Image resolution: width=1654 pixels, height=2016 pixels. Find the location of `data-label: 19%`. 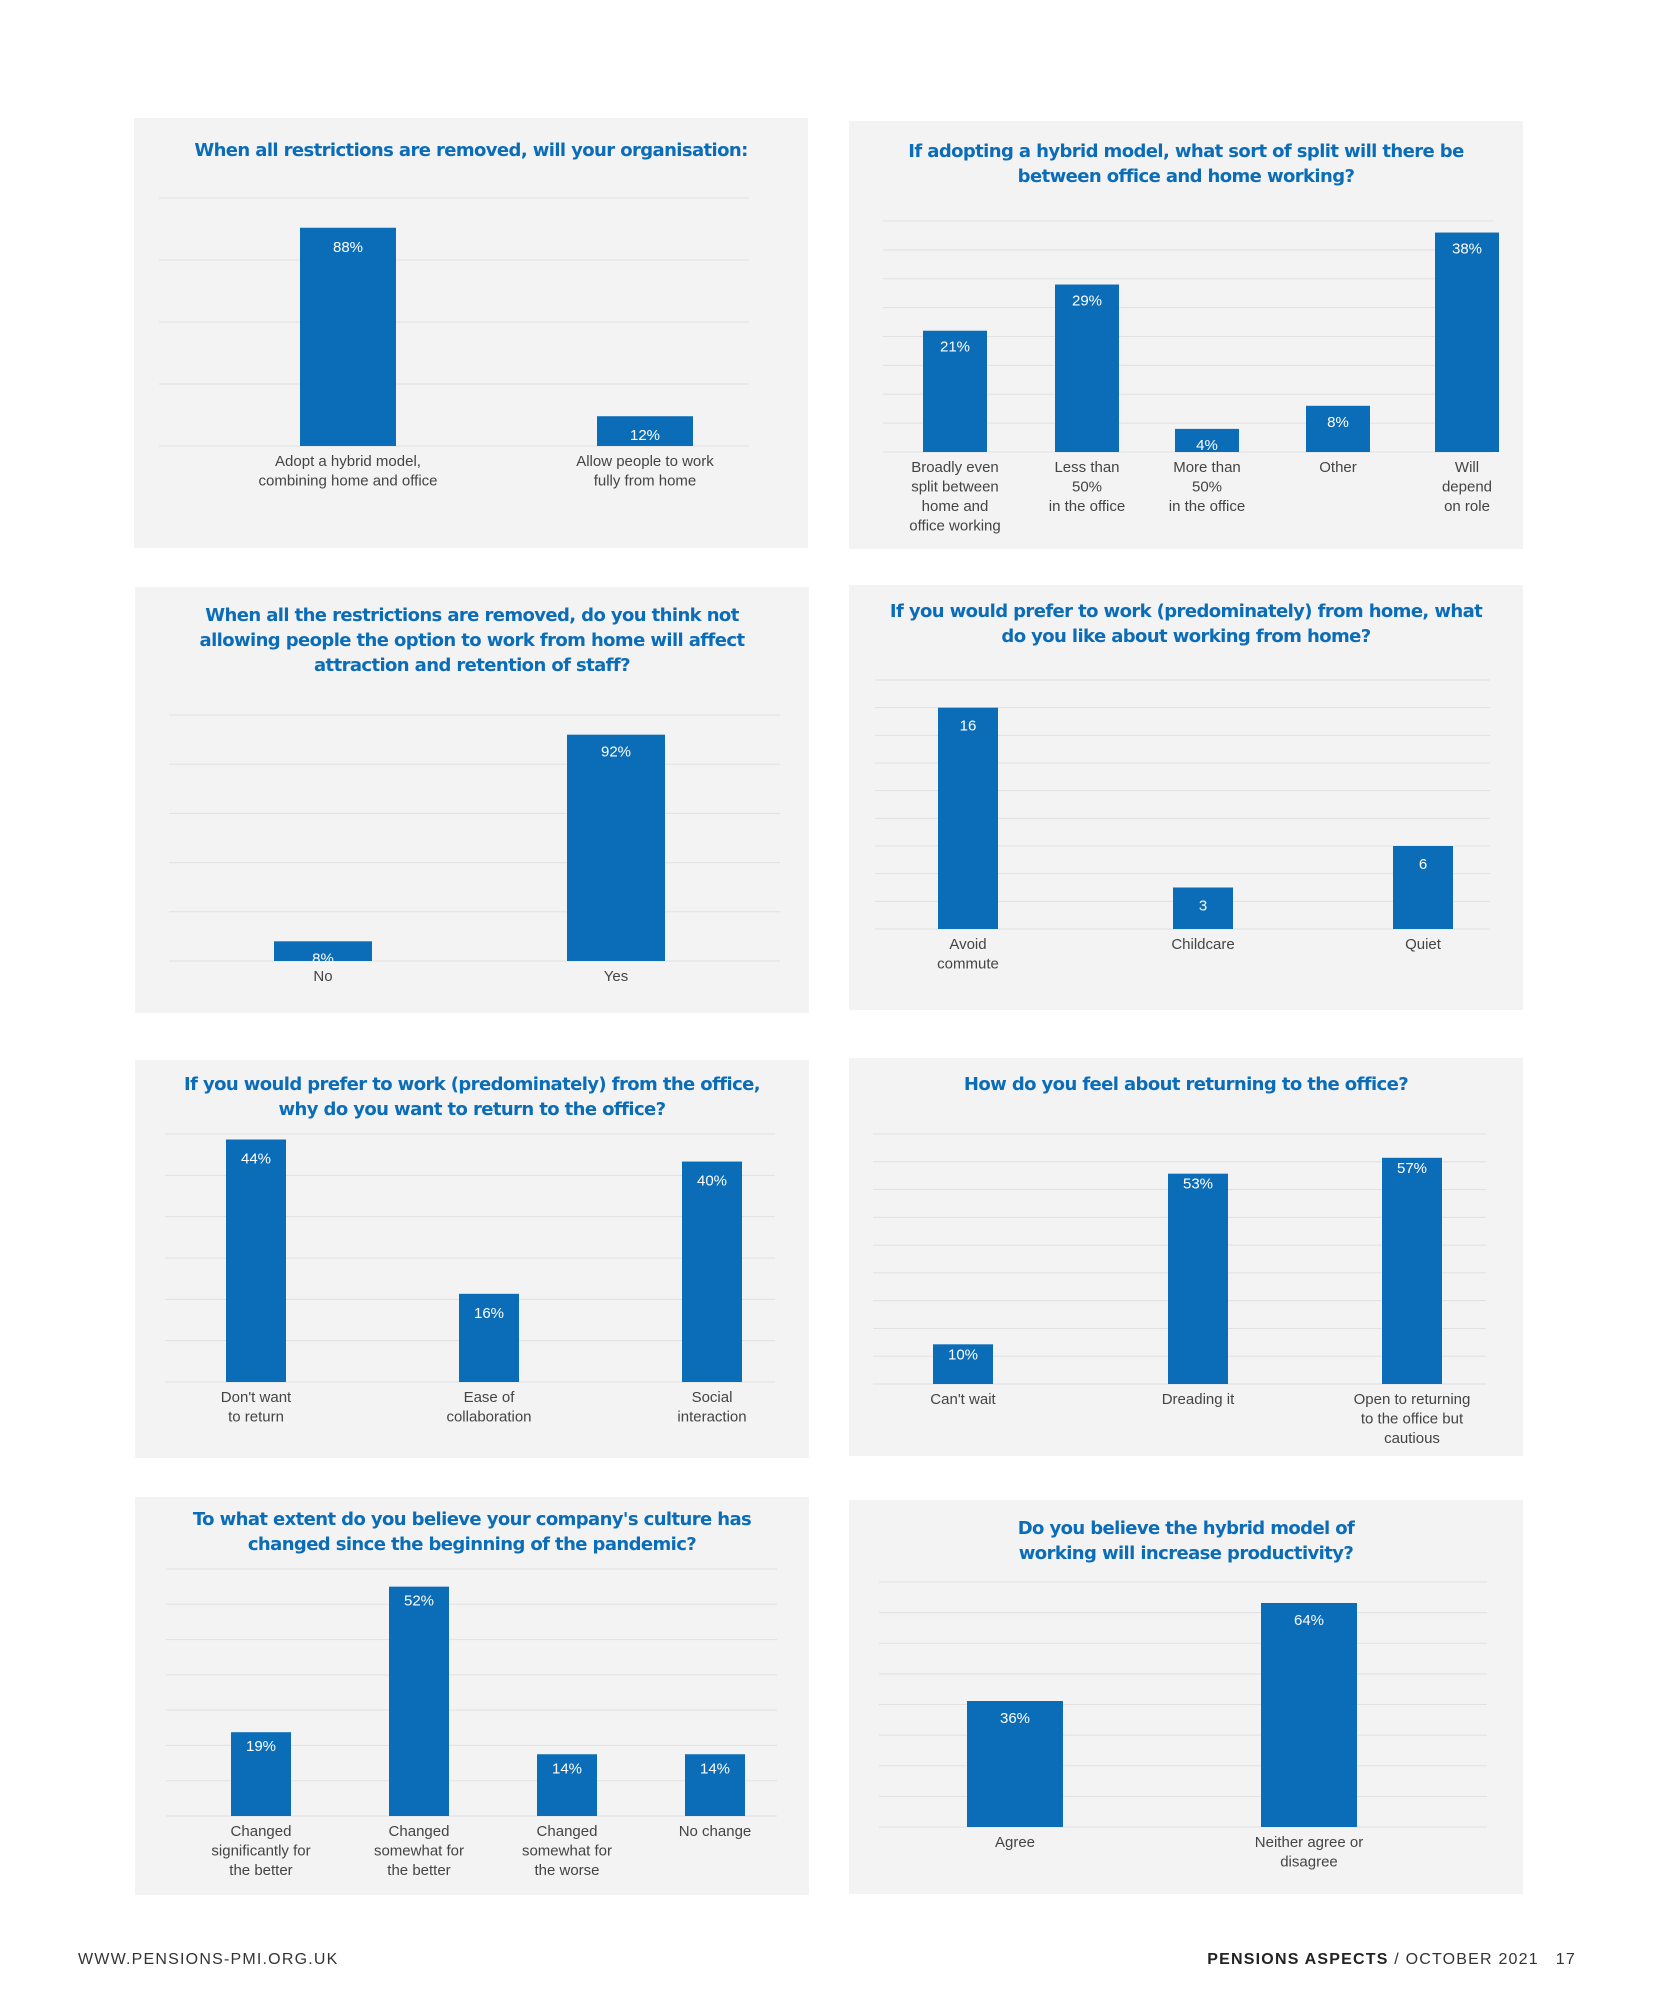

data-label: 19% is located at coordinates (261, 1746).